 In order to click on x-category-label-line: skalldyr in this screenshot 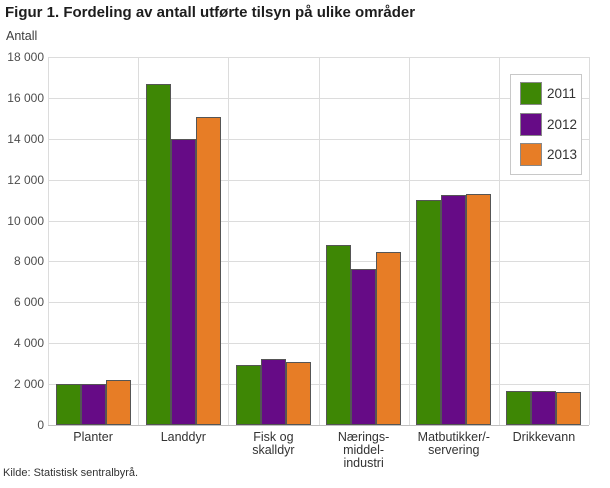, I will do `click(273, 450)`.